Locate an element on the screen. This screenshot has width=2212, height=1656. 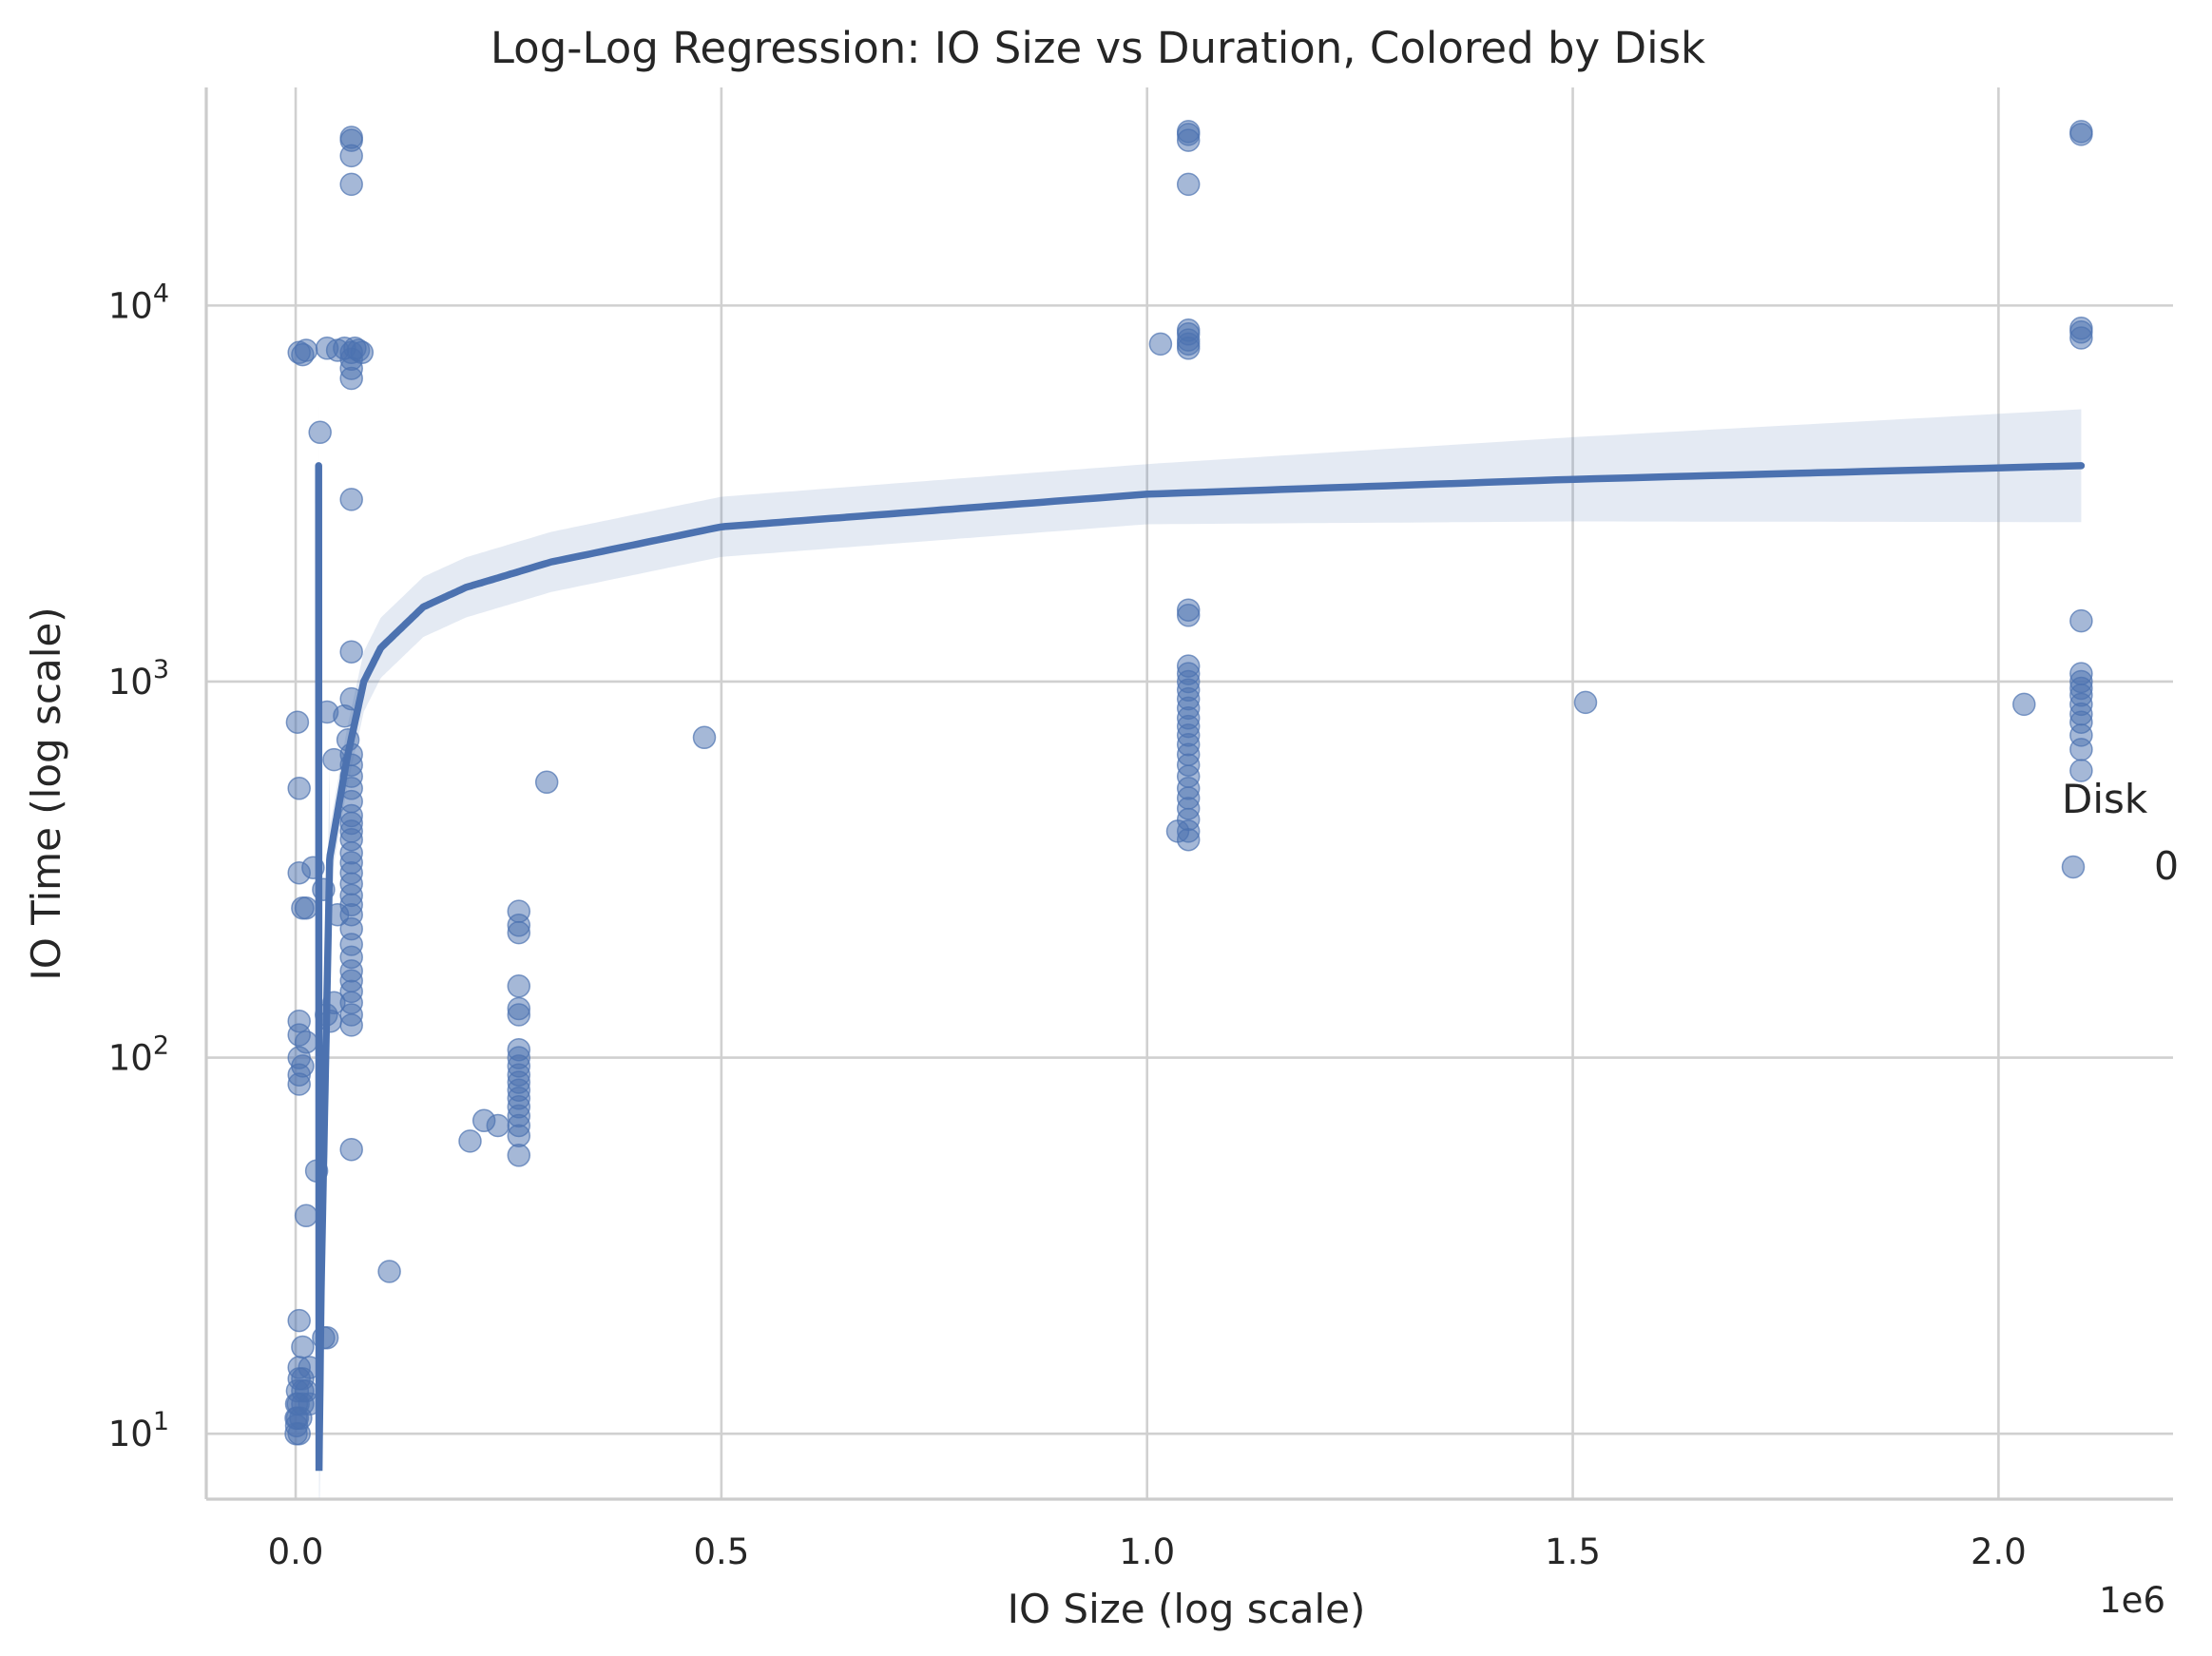
x-tick-label: 1.0 is located at coordinates (1147, 1551).